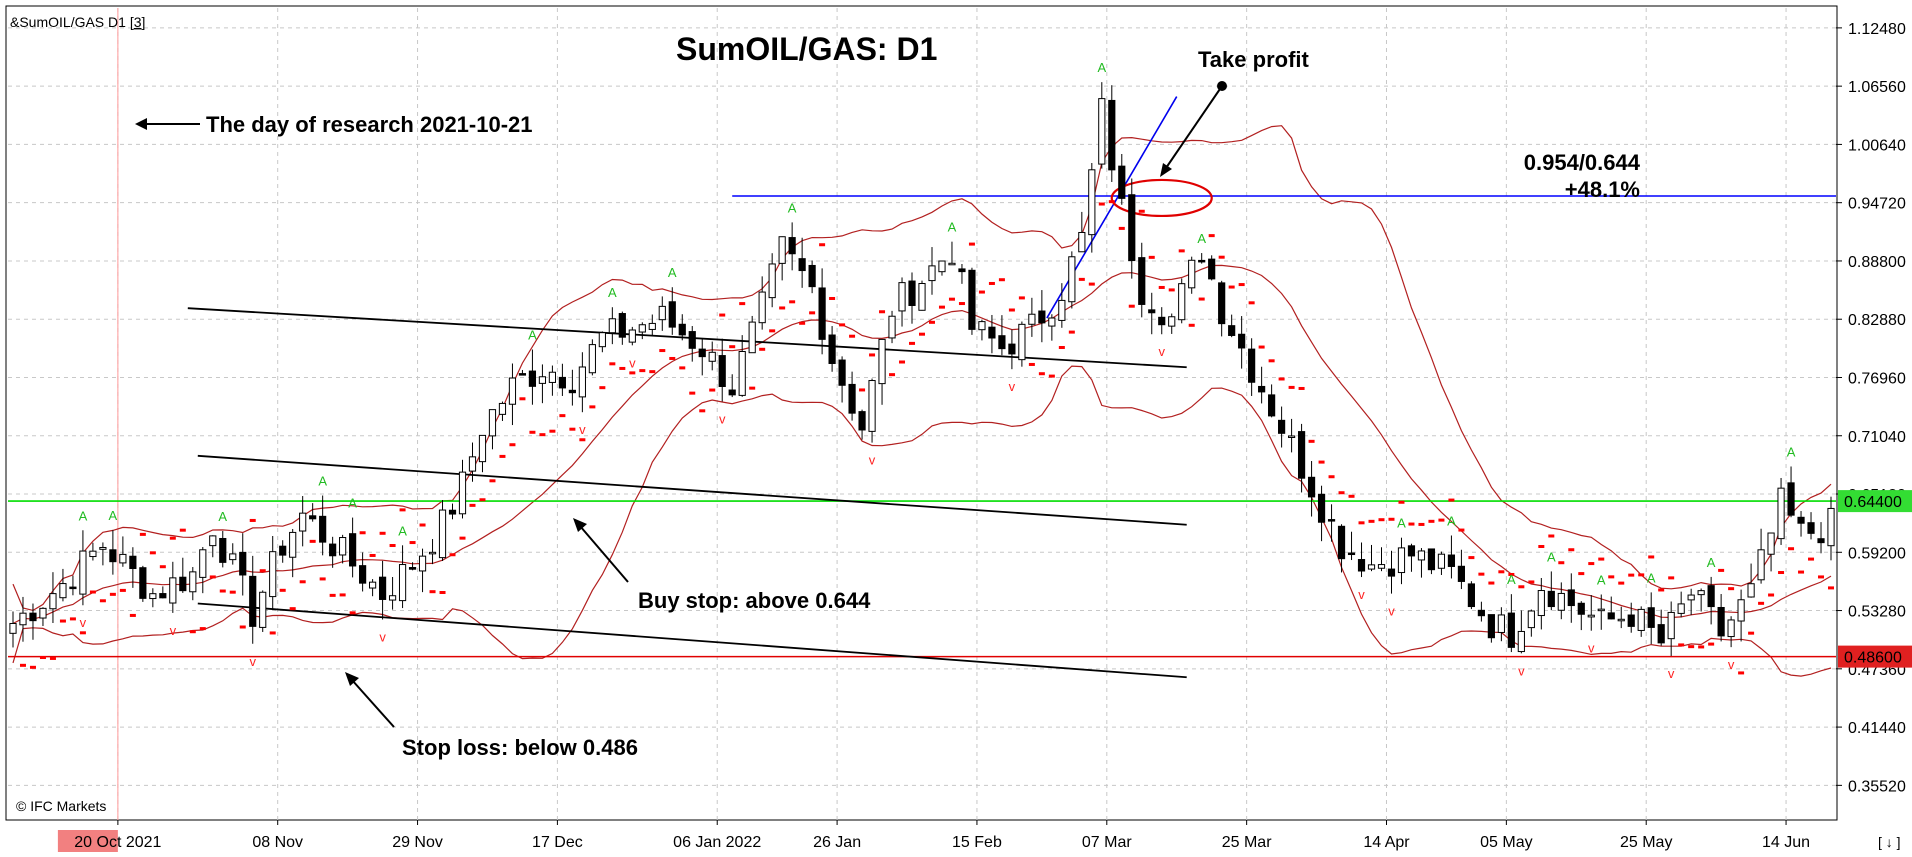 The height and width of the screenshot is (857, 1912). Describe the element at coordinates (1875, 501) in the screenshot. I see `price-label-box` at that location.